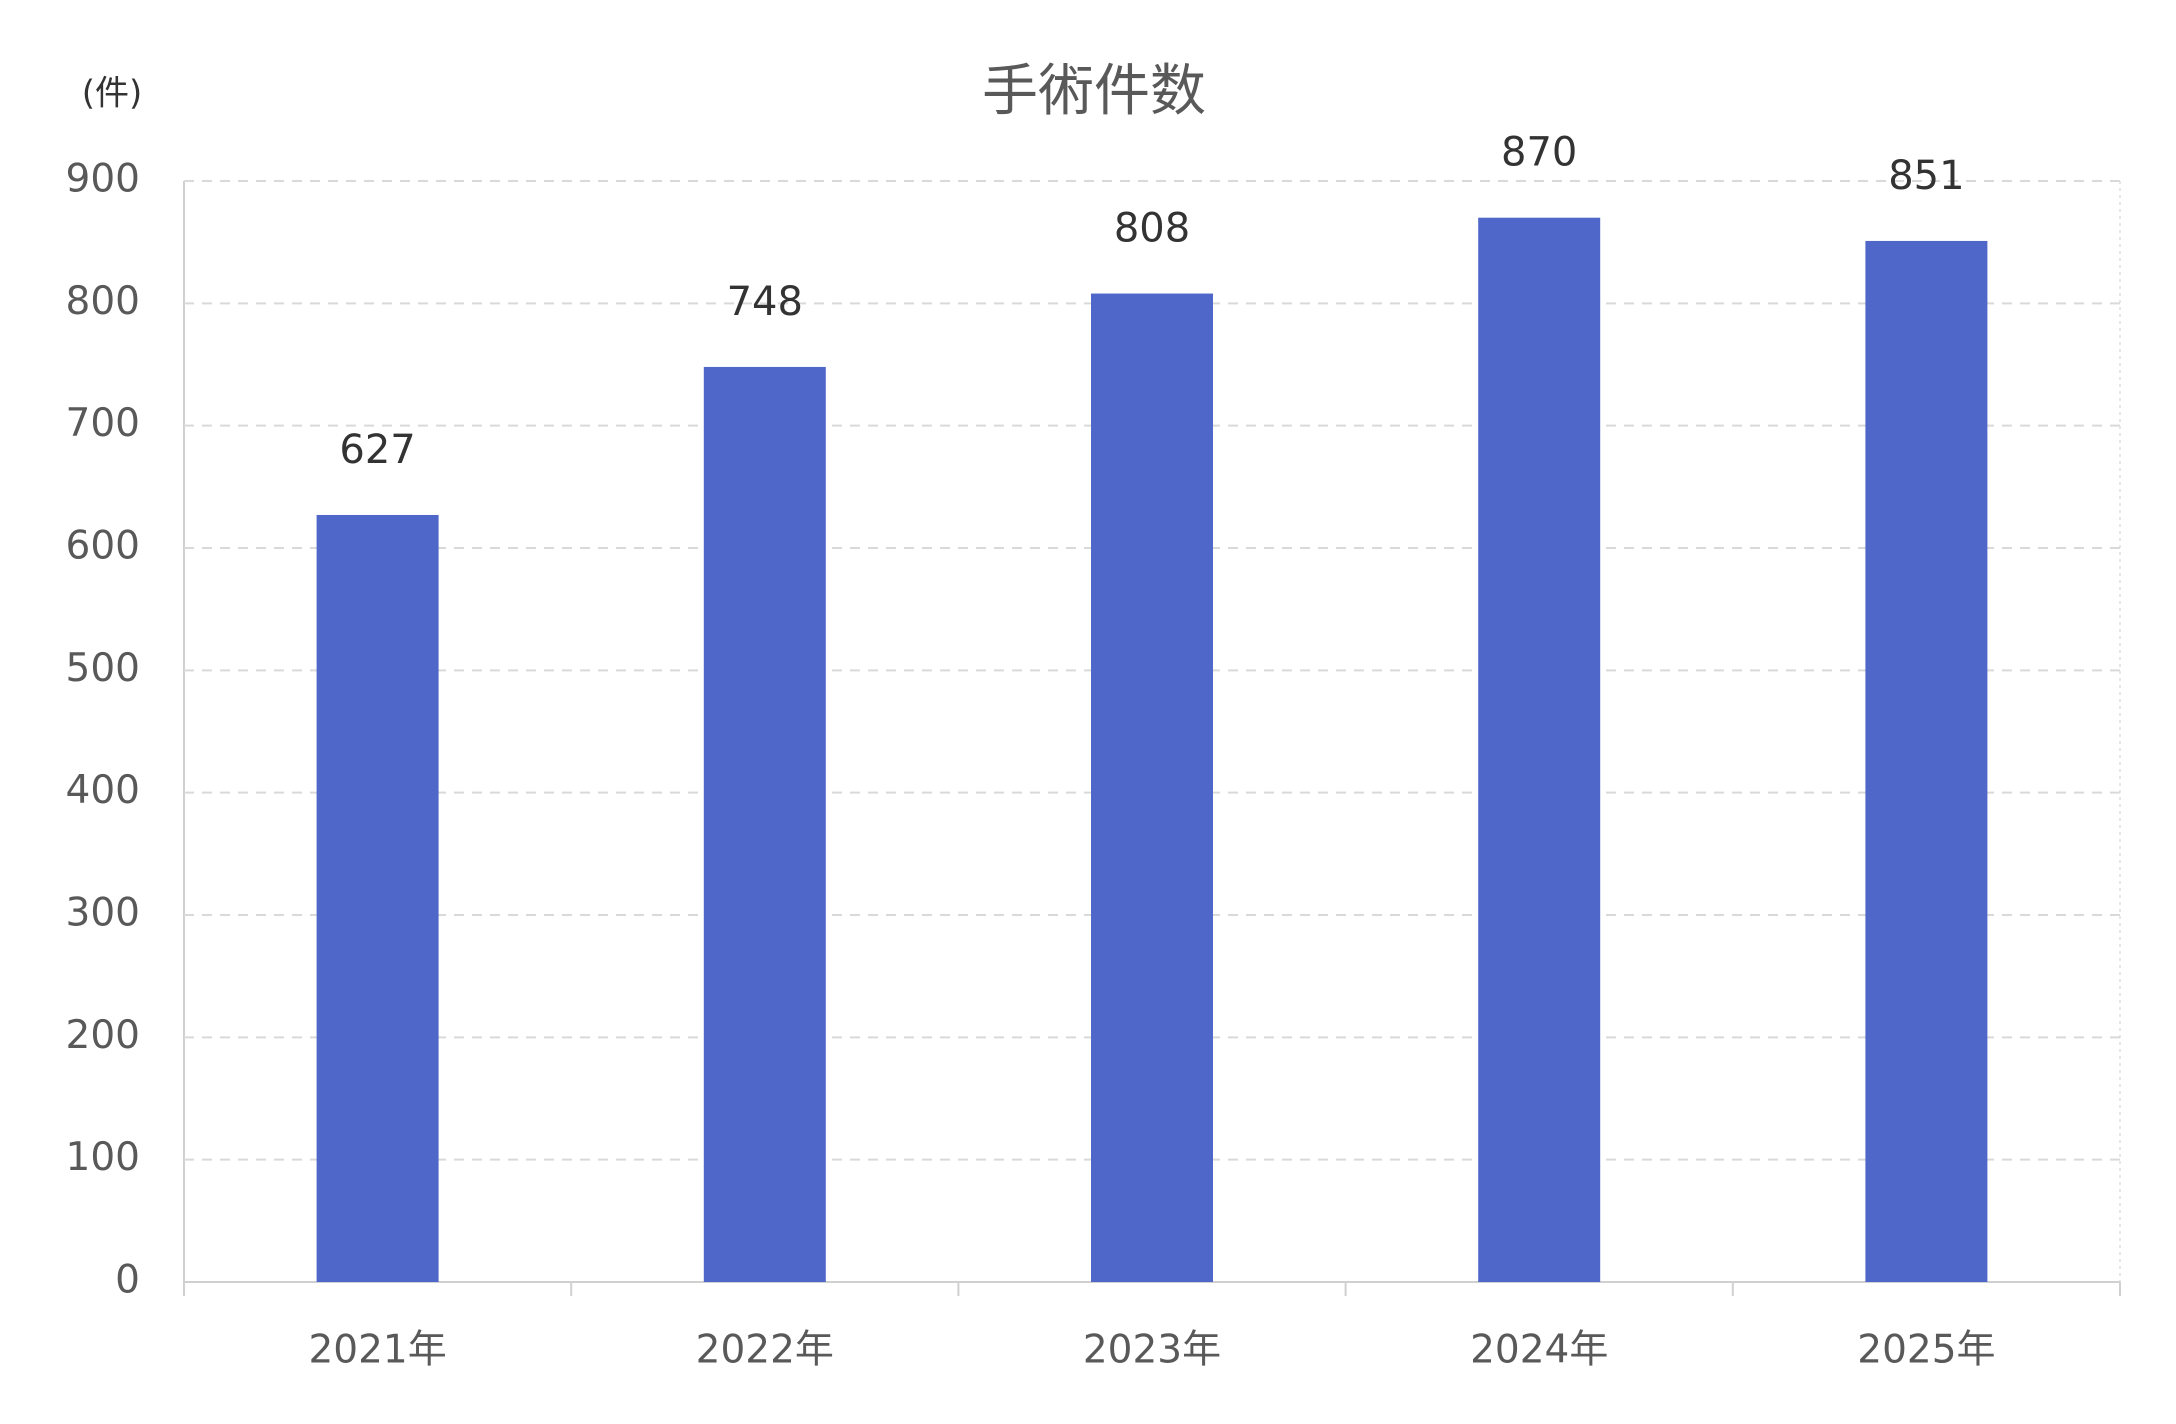  What do you see at coordinates (127, 1280) in the screenshot?
I see `y-tick-label: 0` at bounding box center [127, 1280].